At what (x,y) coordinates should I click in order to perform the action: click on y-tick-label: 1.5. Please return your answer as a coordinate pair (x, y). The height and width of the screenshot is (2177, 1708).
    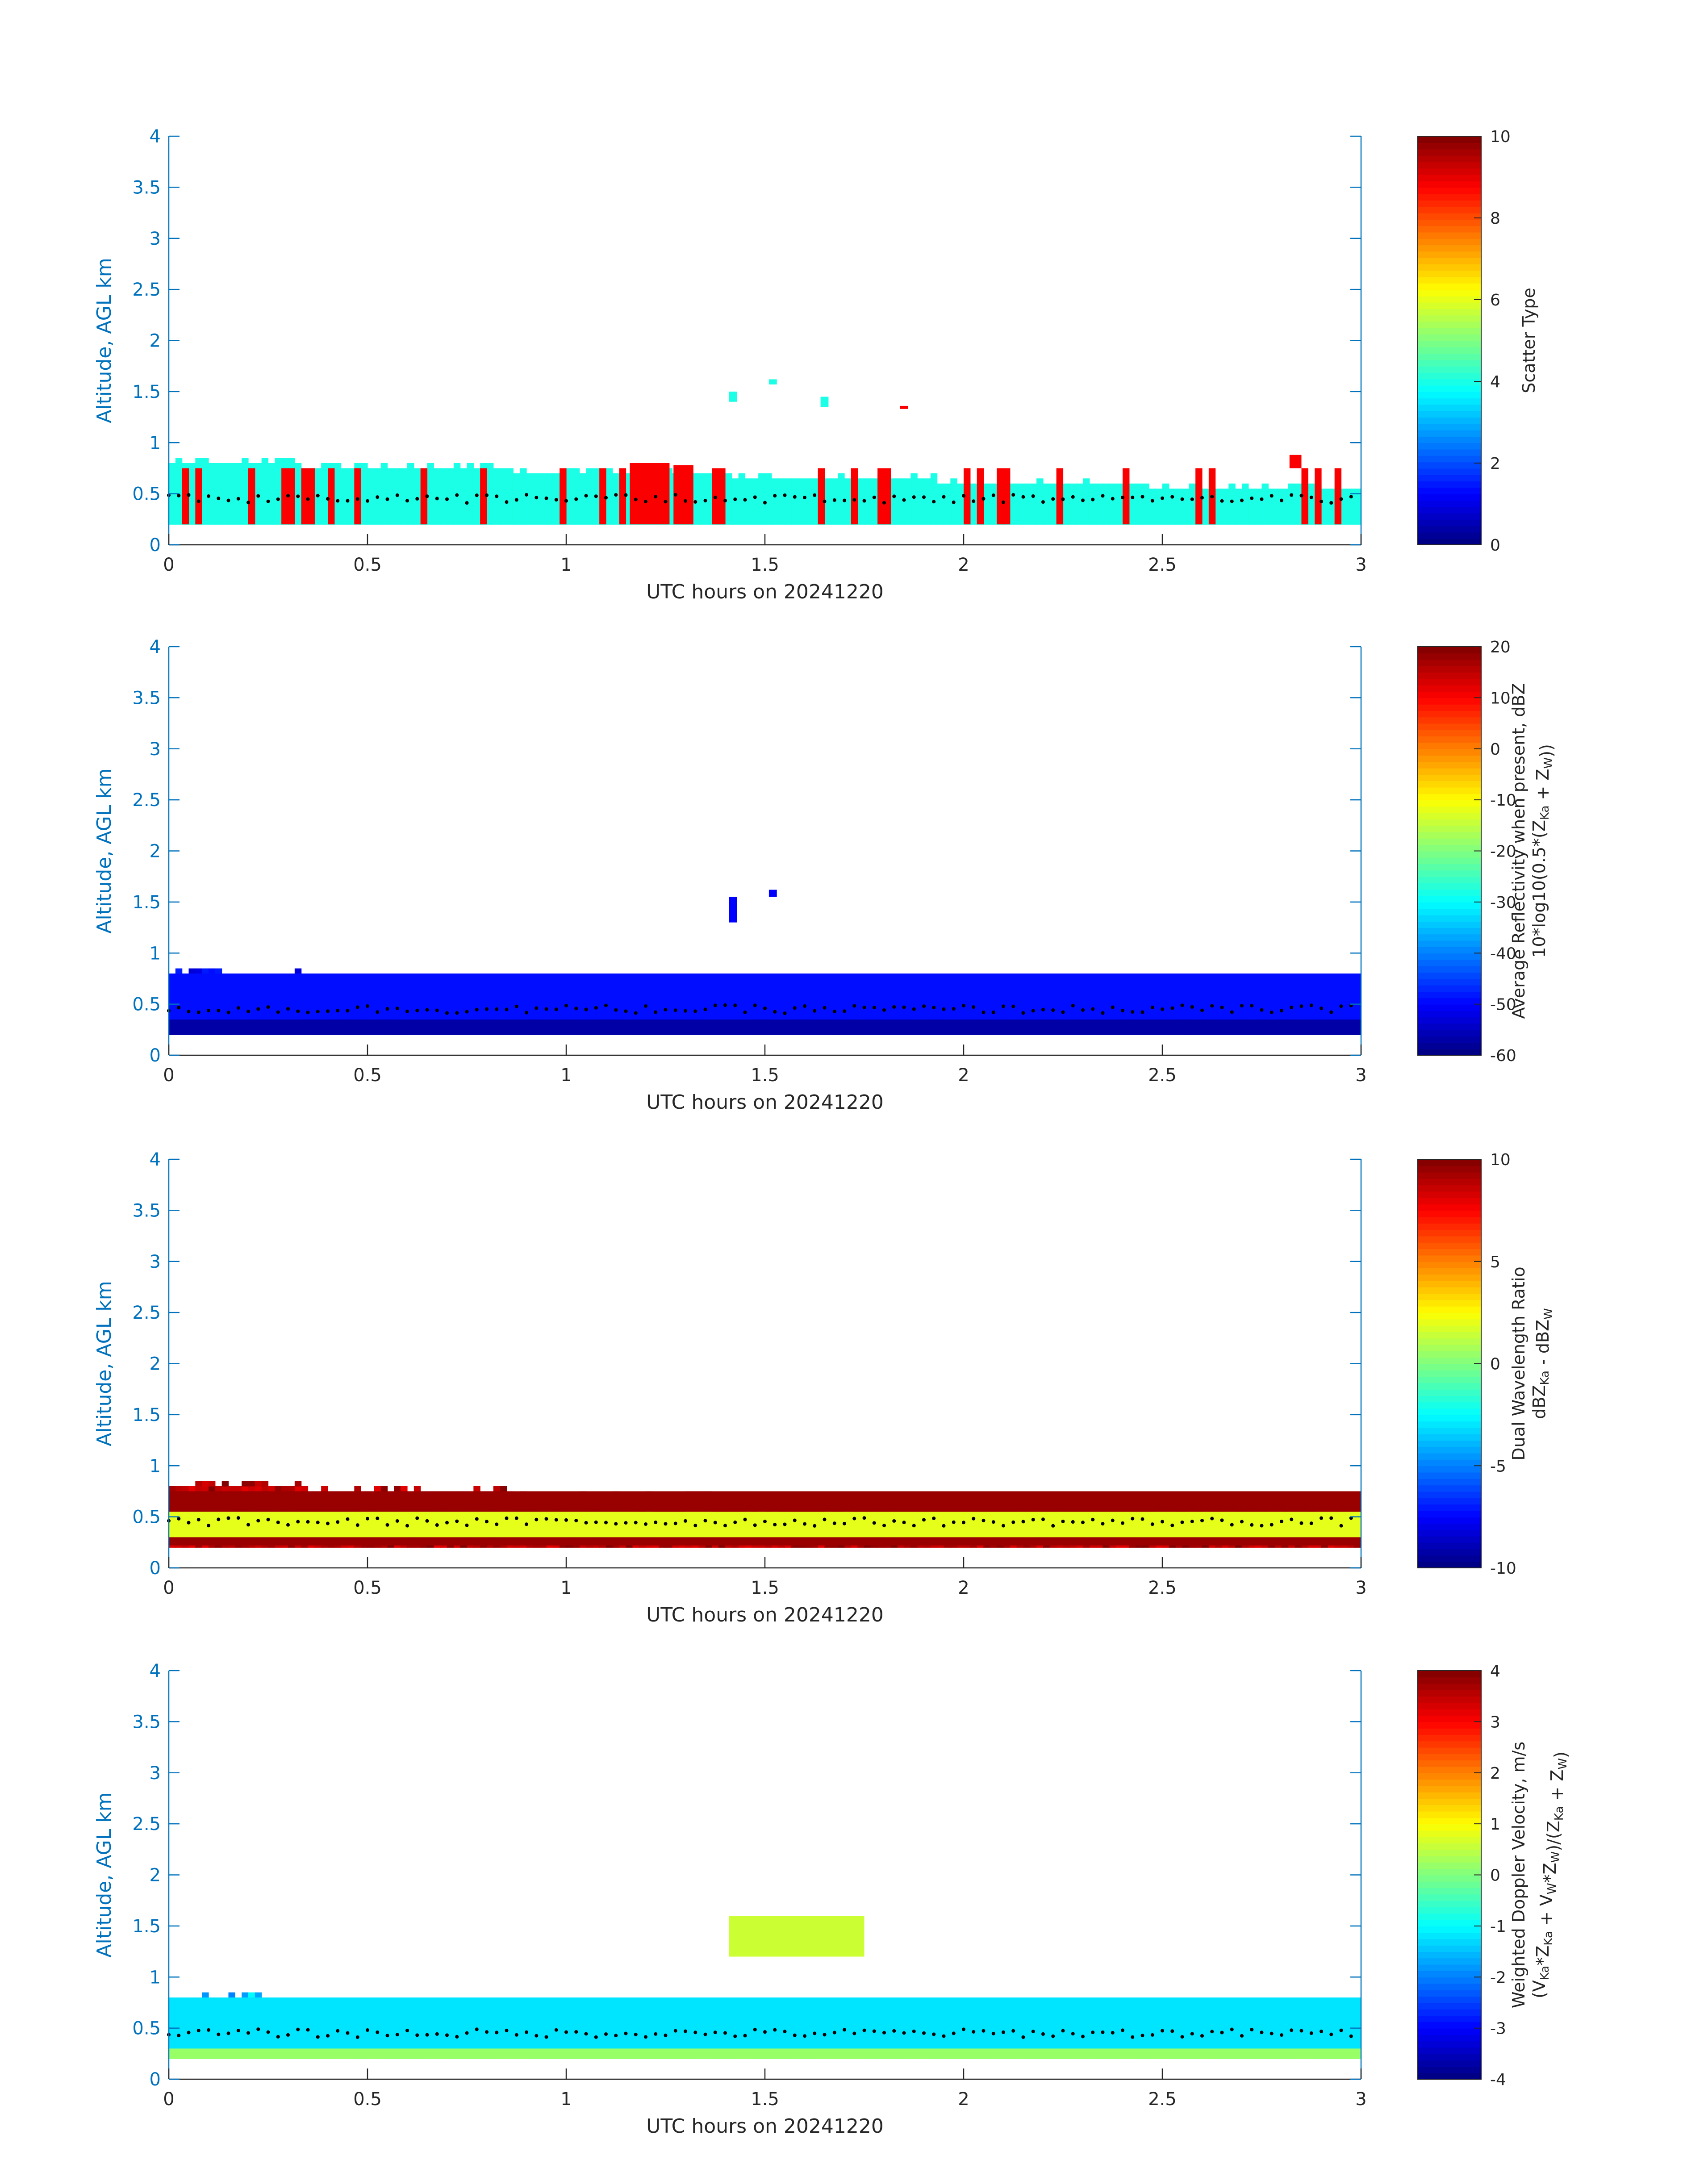
    Looking at the image, I should click on (146, 392).